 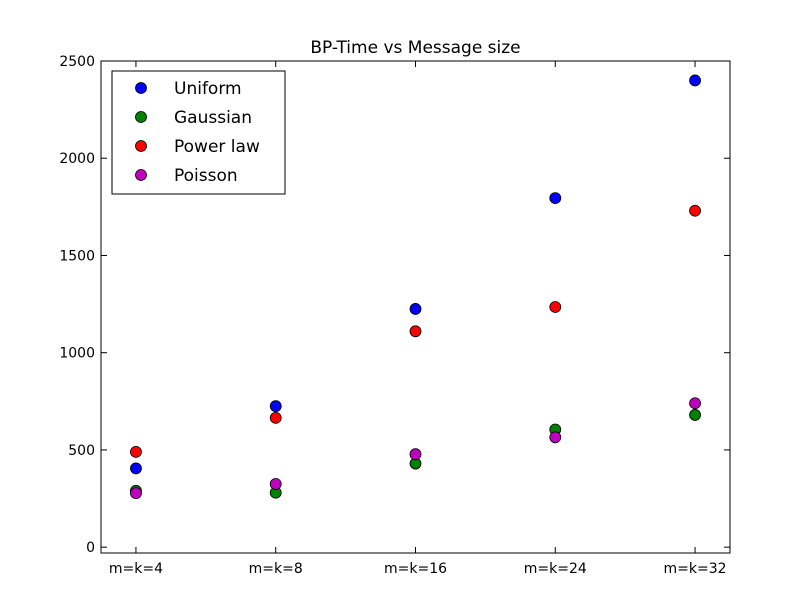 I want to click on y-tick-label: 1000, so click(x=77, y=354).